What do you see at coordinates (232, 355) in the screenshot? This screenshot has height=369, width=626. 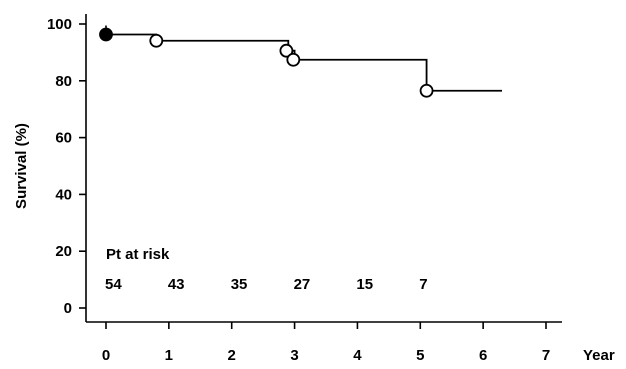 I see `x-tick-label-2: 2` at bounding box center [232, 355].